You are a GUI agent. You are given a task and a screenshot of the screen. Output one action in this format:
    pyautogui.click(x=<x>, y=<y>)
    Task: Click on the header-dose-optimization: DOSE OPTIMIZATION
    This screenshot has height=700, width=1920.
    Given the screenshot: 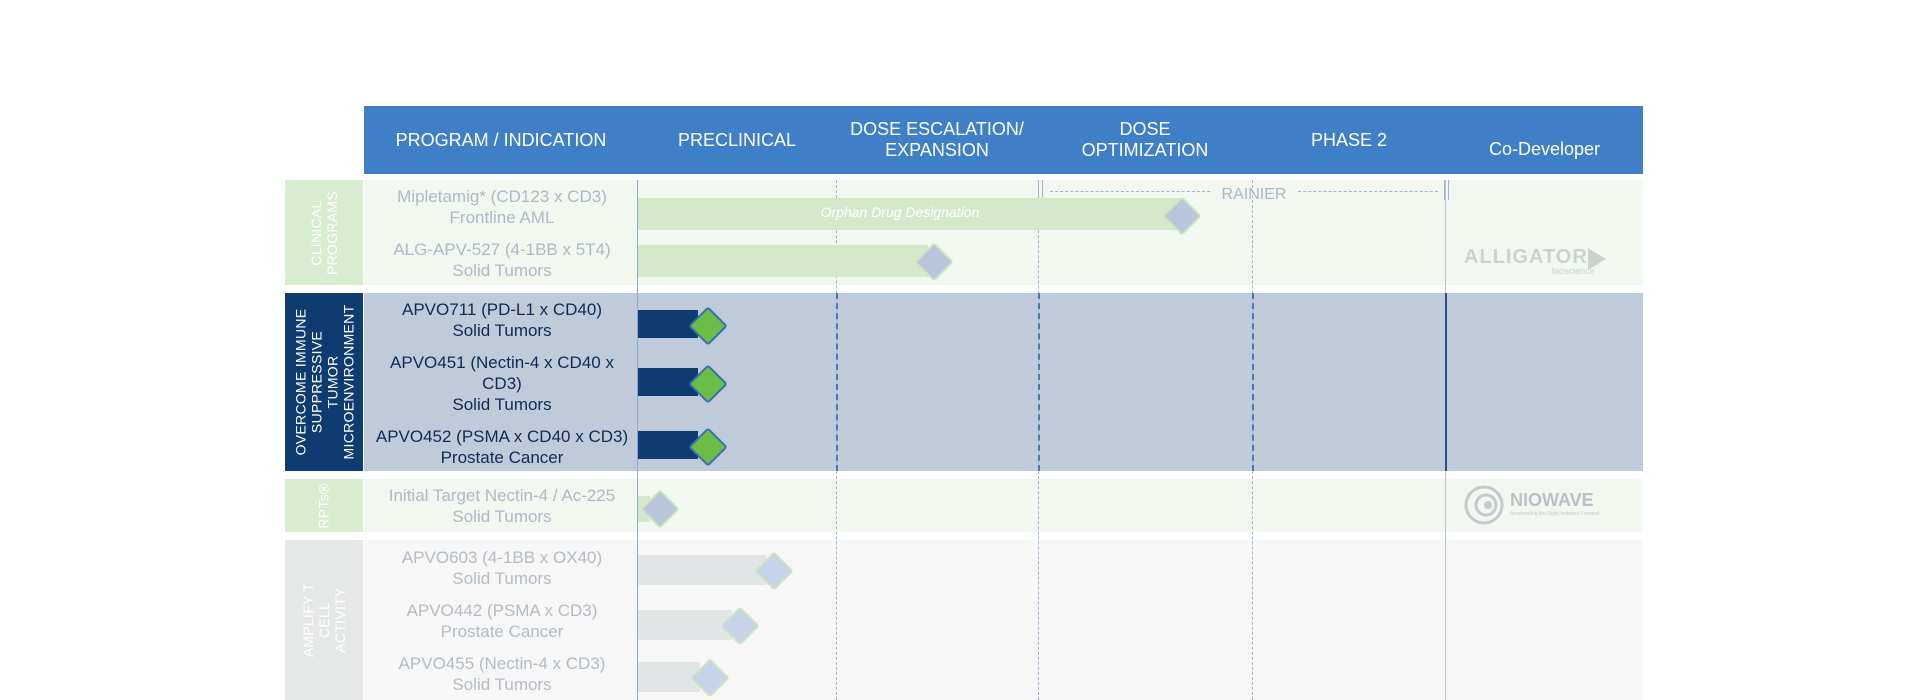 What is the action you would take?
    pyautogui.click(x=1145, y=139)
    